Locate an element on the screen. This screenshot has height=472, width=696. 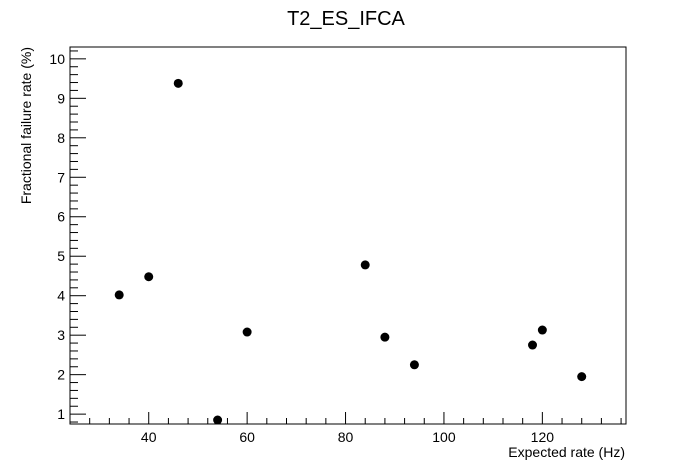
y-axis: 1 2 3 4 5 6 7 8 9 10 is located at coordinates (67, 236).